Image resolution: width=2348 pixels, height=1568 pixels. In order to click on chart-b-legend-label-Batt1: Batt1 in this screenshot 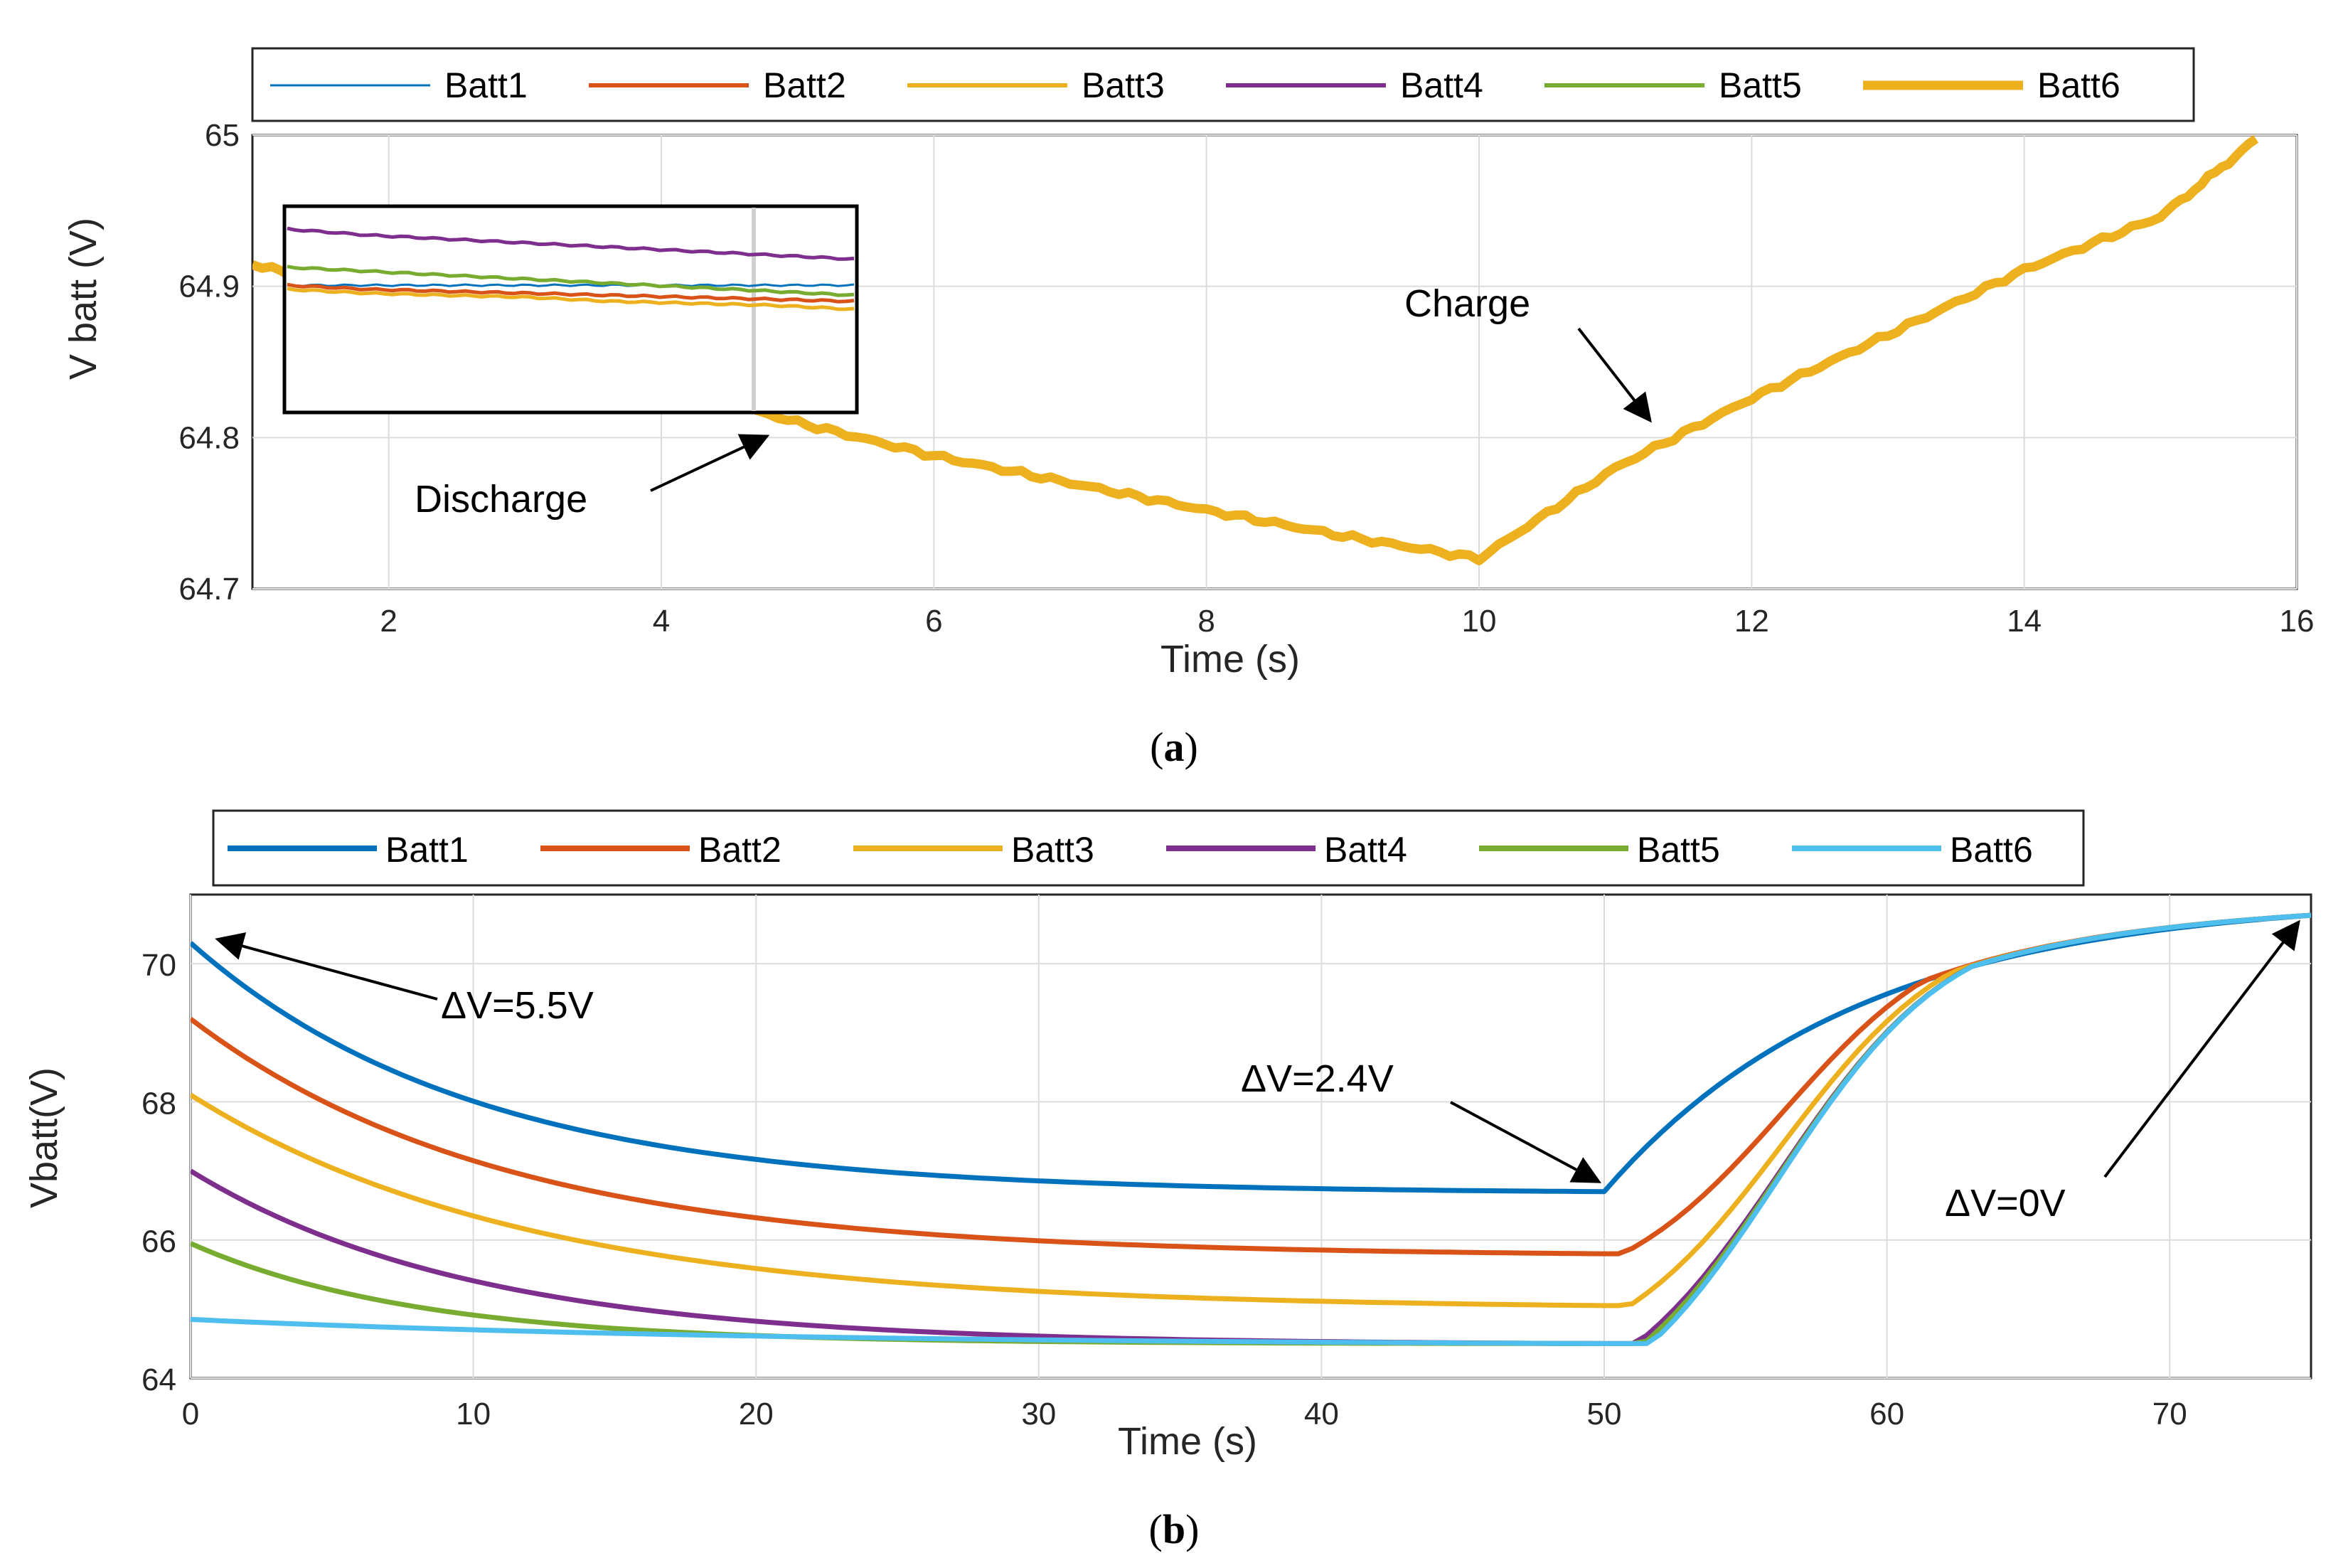, I will do `click(427, 850)`.